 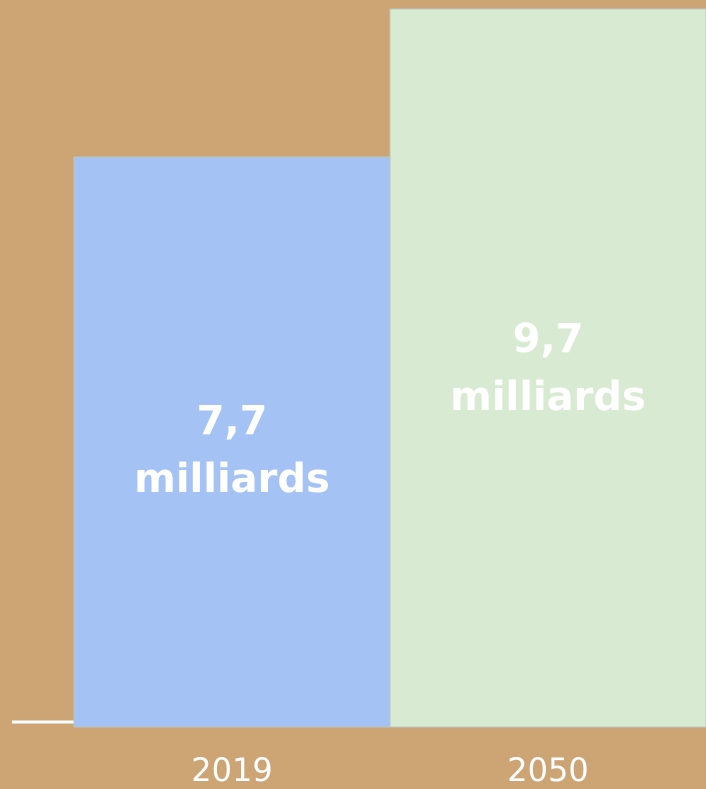 I want to click on data-label: 7,7 milliards, so click(x=232, y=450).